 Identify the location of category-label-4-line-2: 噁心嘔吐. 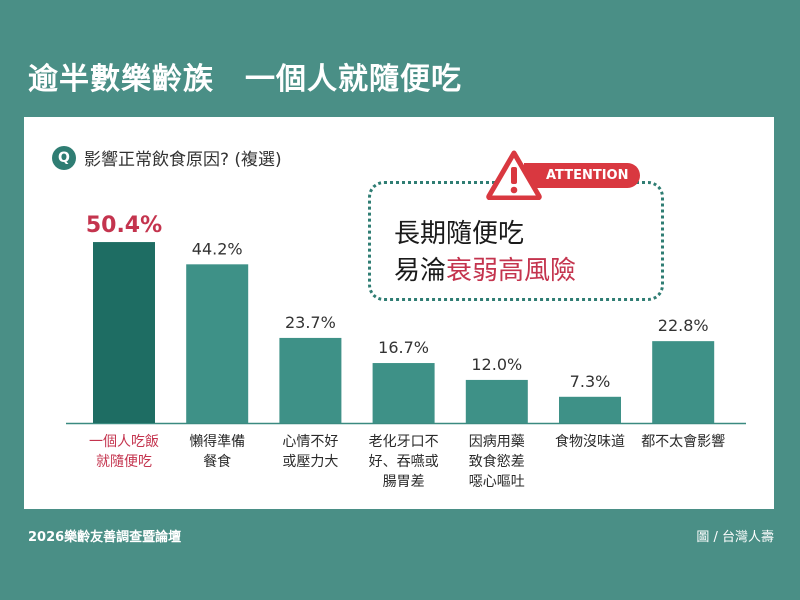
(497, 482).